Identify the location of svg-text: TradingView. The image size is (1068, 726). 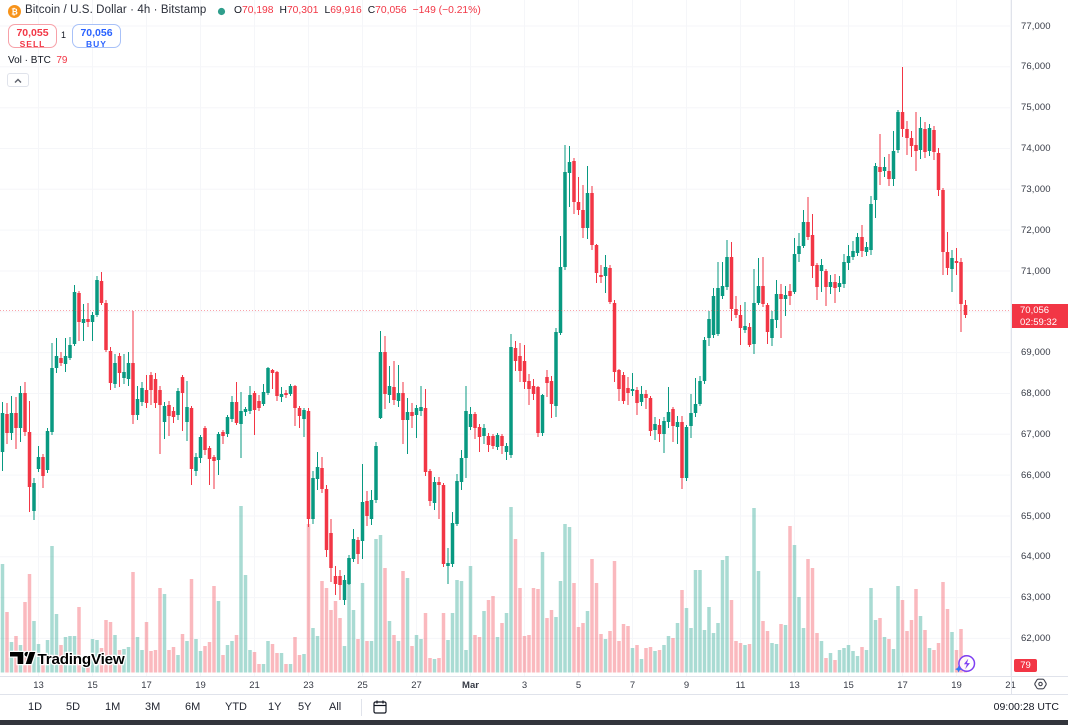
(81, 659).